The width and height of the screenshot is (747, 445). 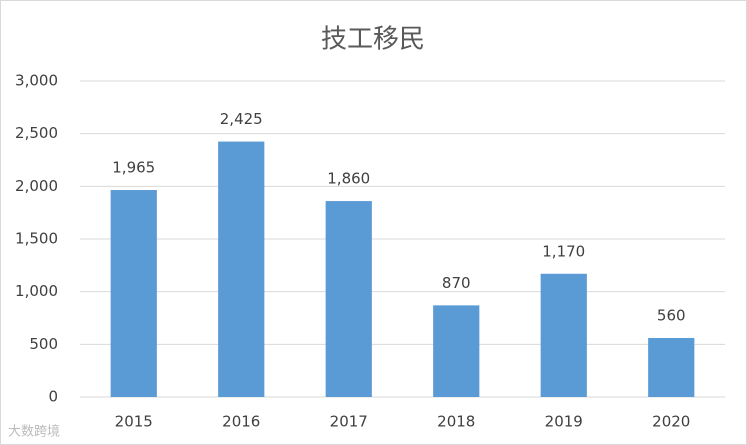 I want to click on x-tick-label: 2015, so click(x=134, y=422).